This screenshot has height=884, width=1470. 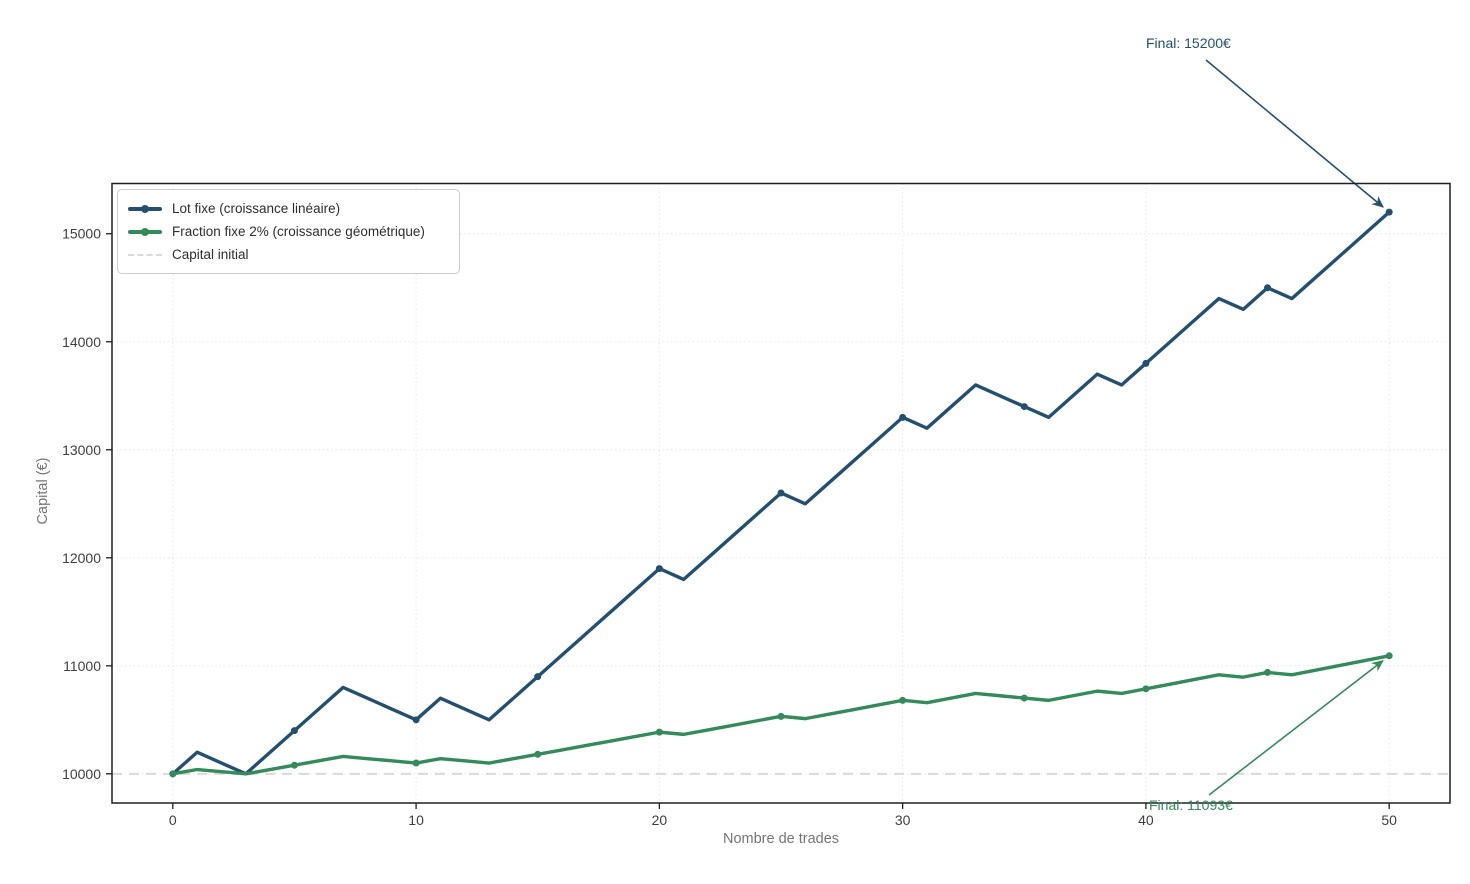 What do you see at coordinates (81, 558) in the screenshot?
I see `y-tick-label: 12000` at bounding box center [81, 558].